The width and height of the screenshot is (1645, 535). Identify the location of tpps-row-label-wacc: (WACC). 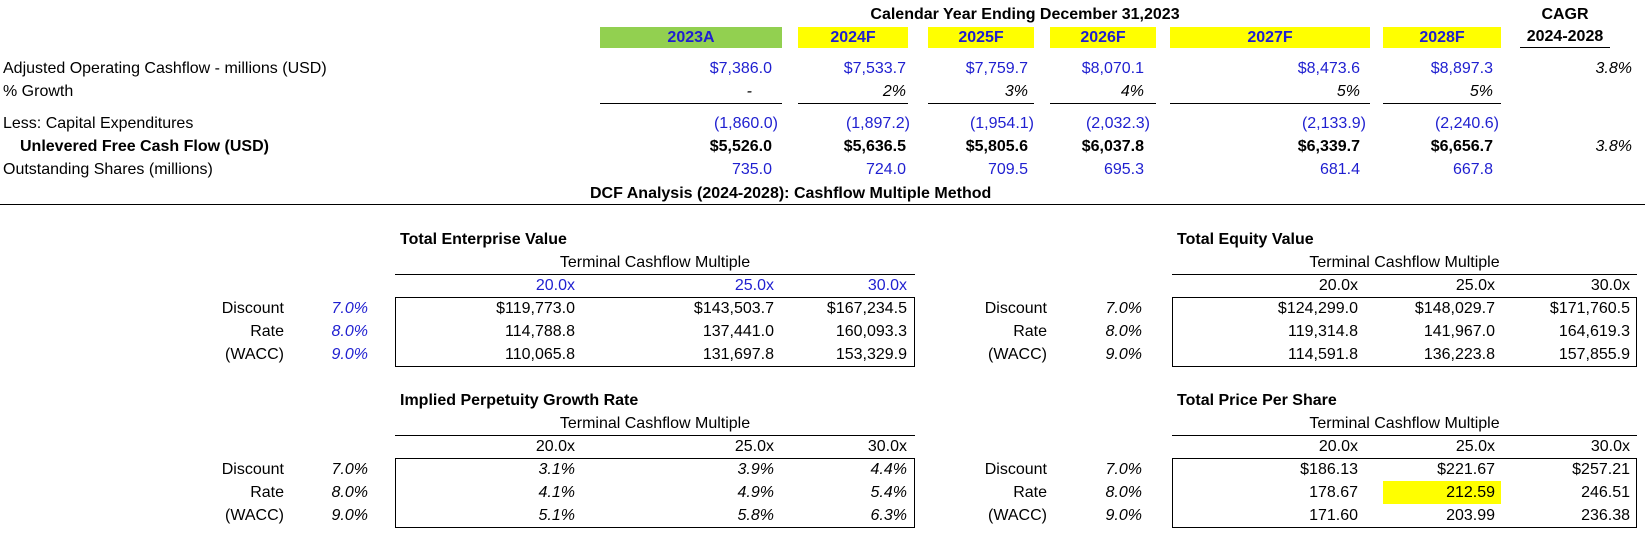
(1017, 515).